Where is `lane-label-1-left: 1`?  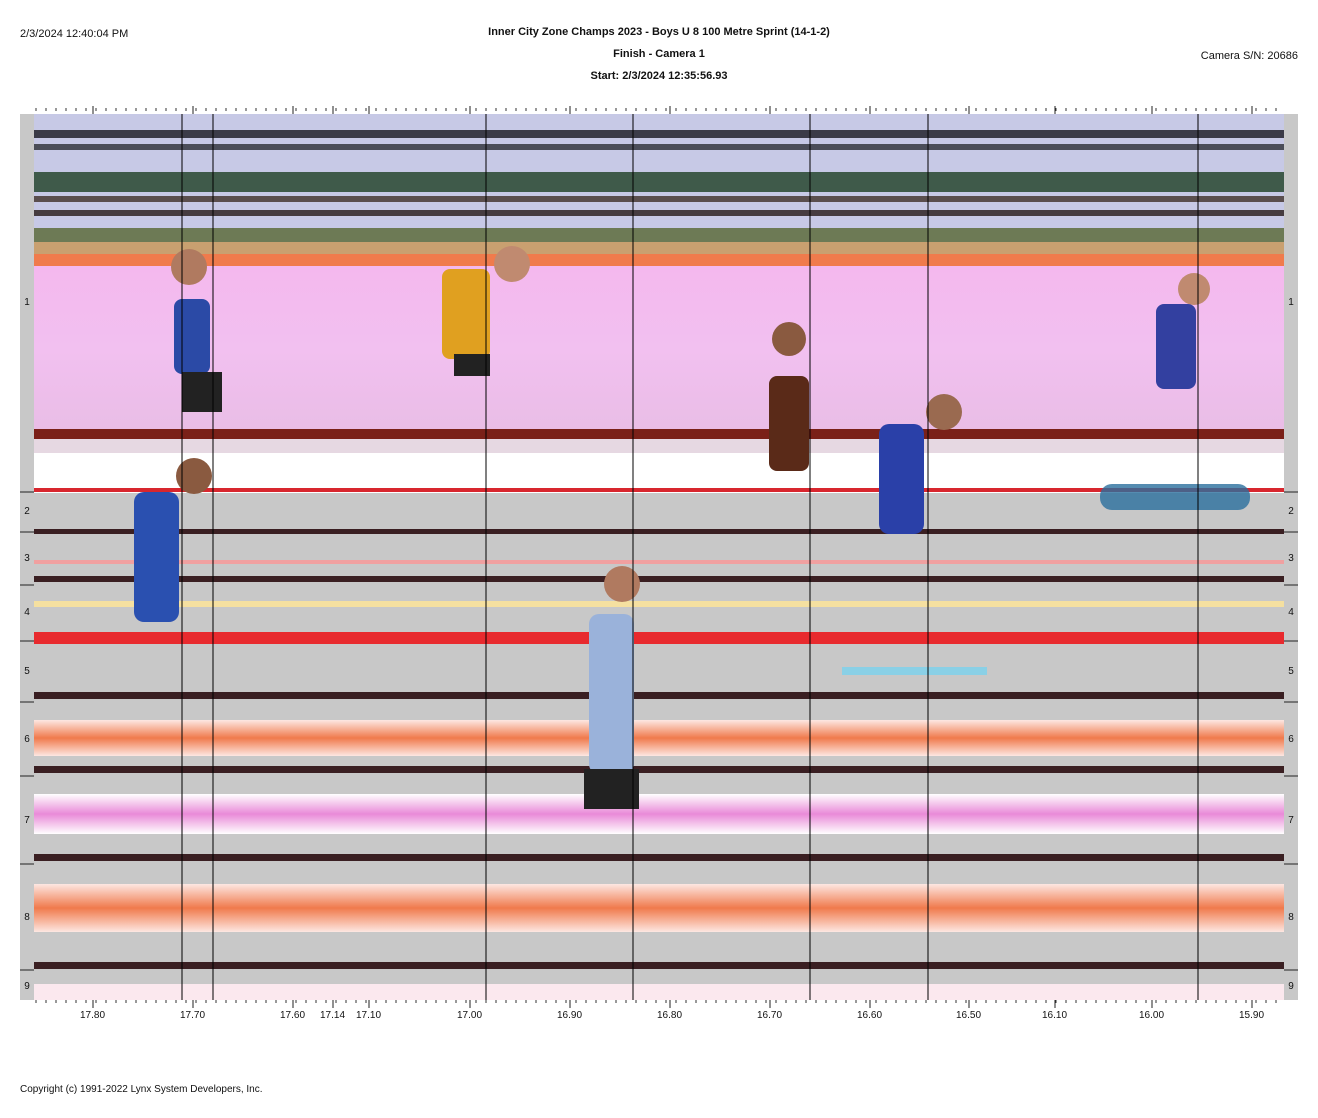
lane-label-1-left: 1 is located at coordinates (27, 302).